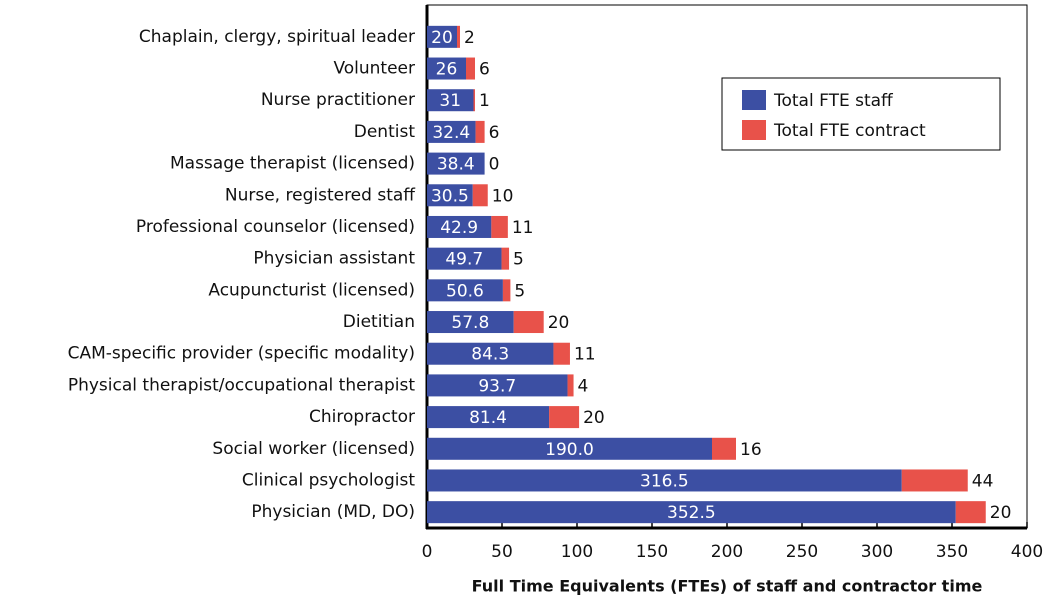  Describe the element at coordinates (877, 552) in the screenshot. I see `x-tick-label: 300` at that location.